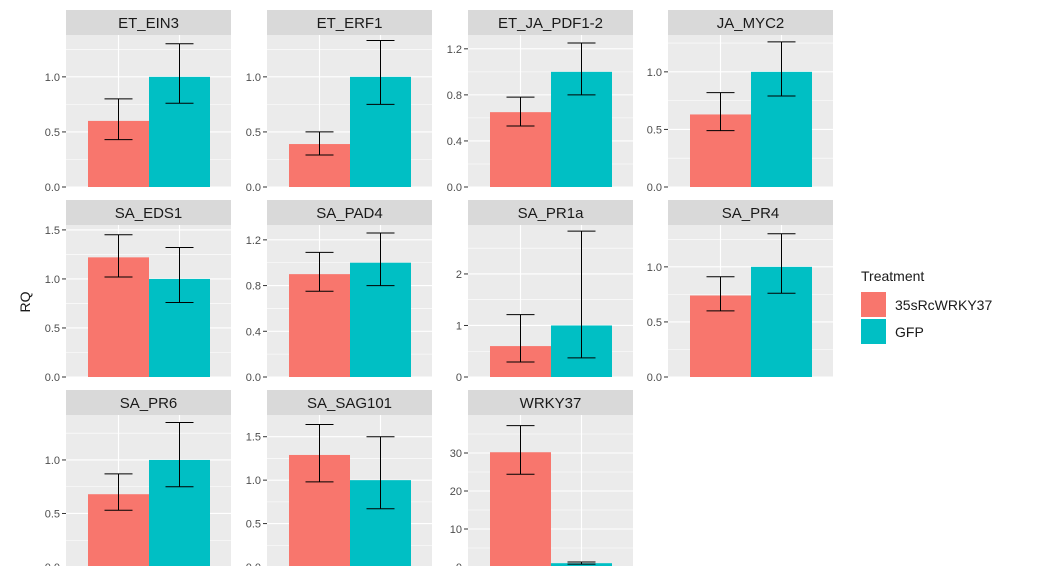  Describe the element at coordinates (456, 492) in the screenshot. I see `y-tick-label: 20` at that location.